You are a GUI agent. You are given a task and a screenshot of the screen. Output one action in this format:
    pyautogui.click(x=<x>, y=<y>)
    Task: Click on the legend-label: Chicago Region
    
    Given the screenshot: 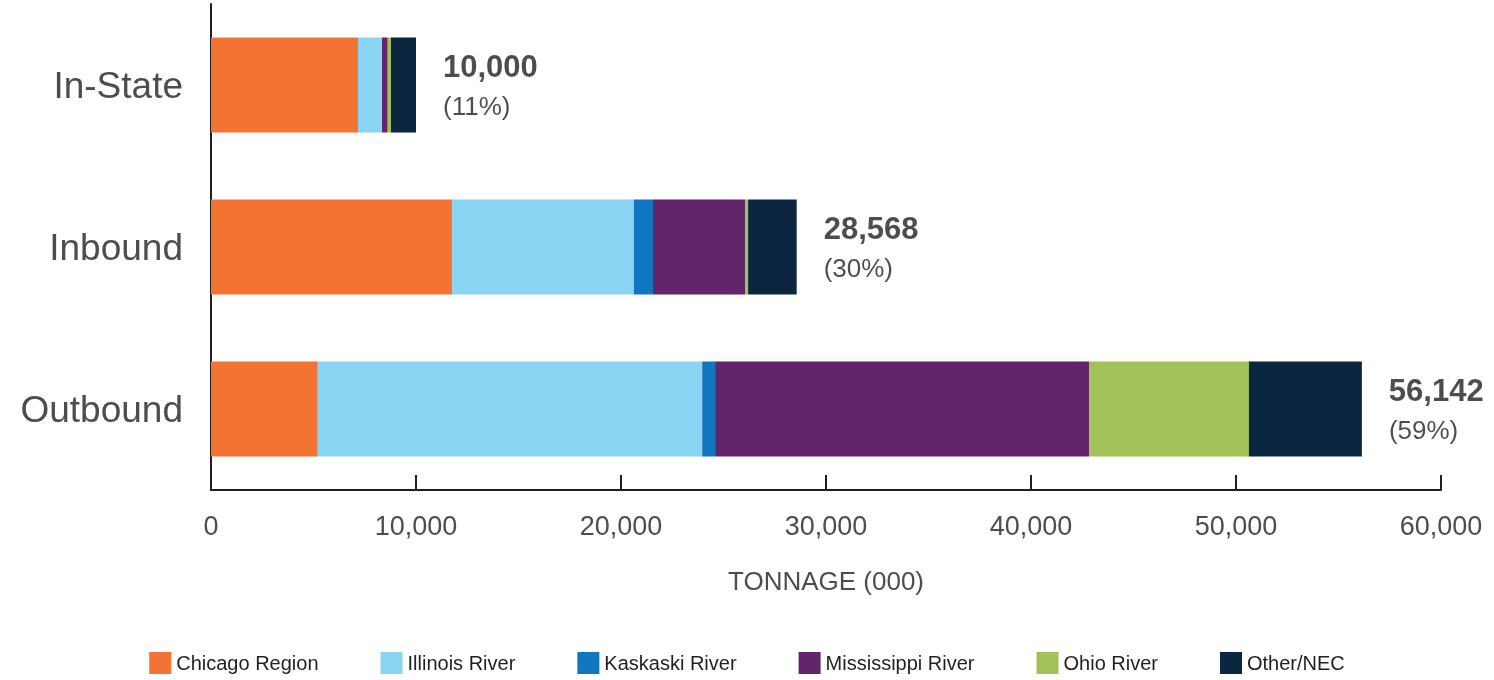 What is the action you would take?
    pyautogui.click(x=247, y=663)
    